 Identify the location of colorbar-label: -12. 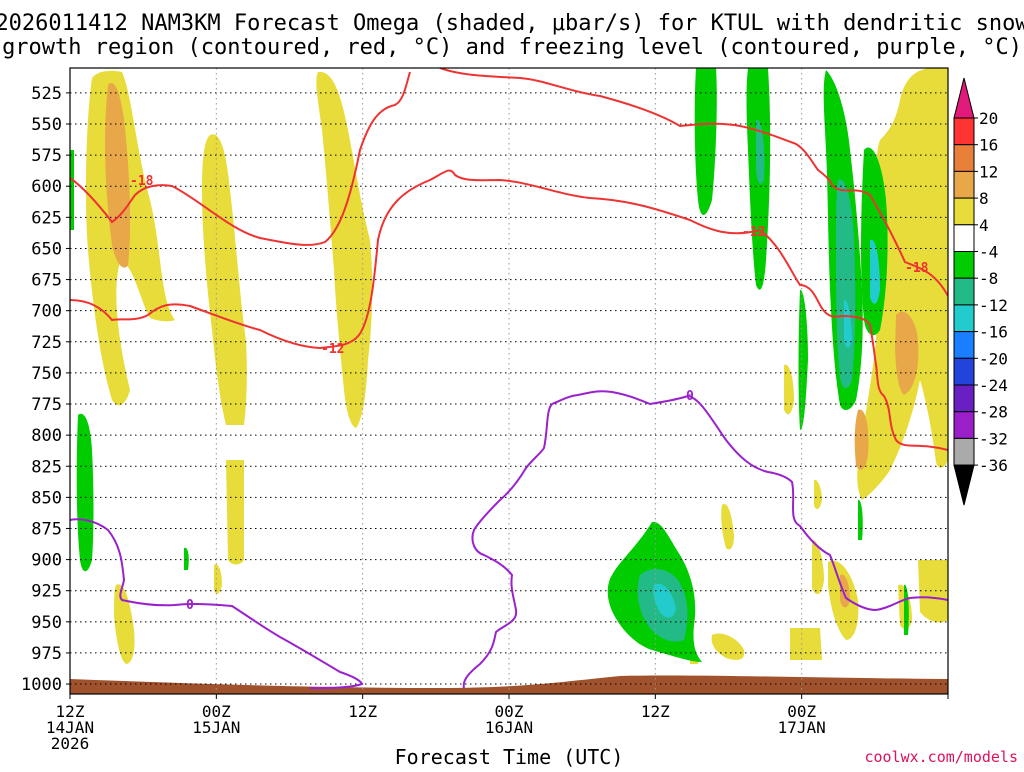
(993, 305).